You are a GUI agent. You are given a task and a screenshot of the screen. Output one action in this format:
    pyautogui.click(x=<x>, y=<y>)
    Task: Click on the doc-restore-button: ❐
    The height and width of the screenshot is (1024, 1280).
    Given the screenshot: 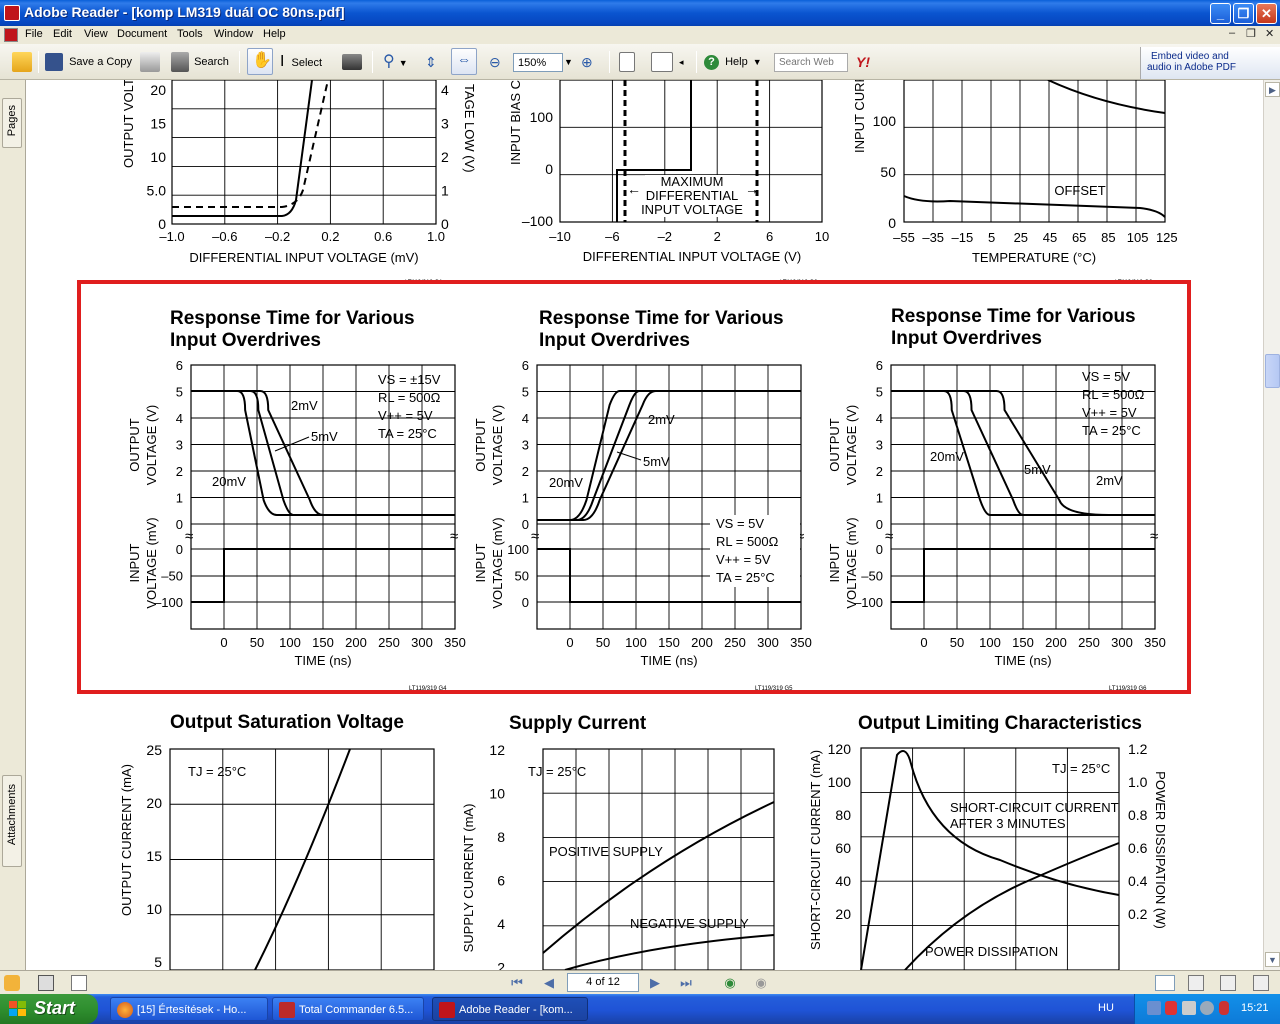 What is the action you would take?
    pyautogui.click(x=1251, y=34)
    